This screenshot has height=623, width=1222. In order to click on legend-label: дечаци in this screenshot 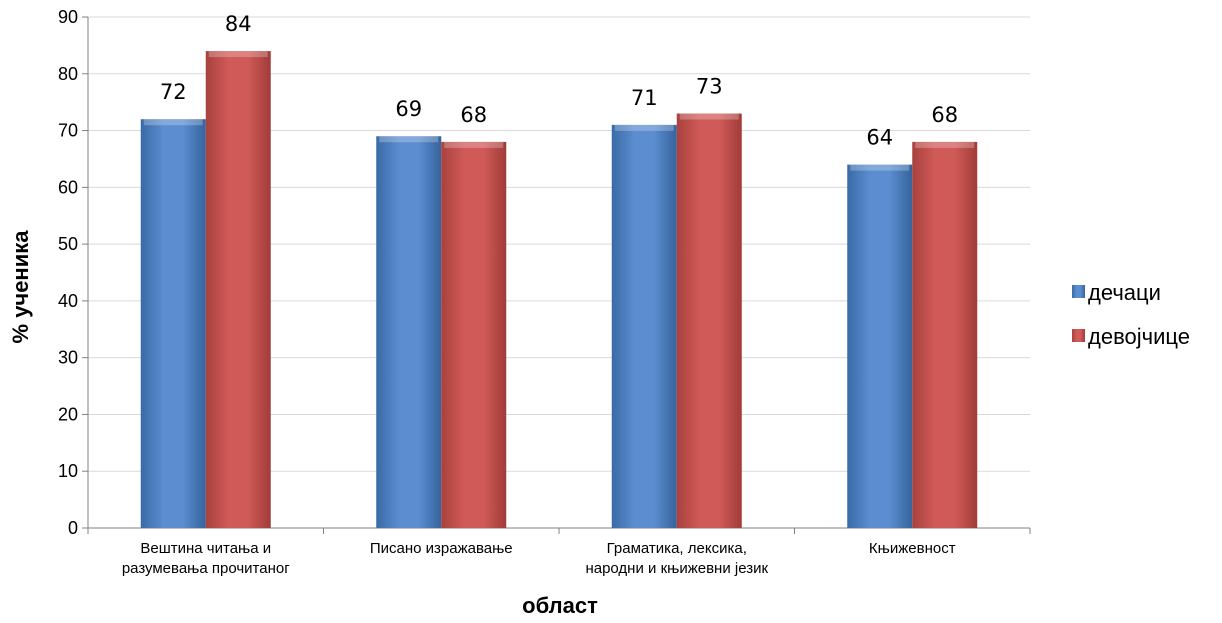, I will do `click(1124, 292)`.